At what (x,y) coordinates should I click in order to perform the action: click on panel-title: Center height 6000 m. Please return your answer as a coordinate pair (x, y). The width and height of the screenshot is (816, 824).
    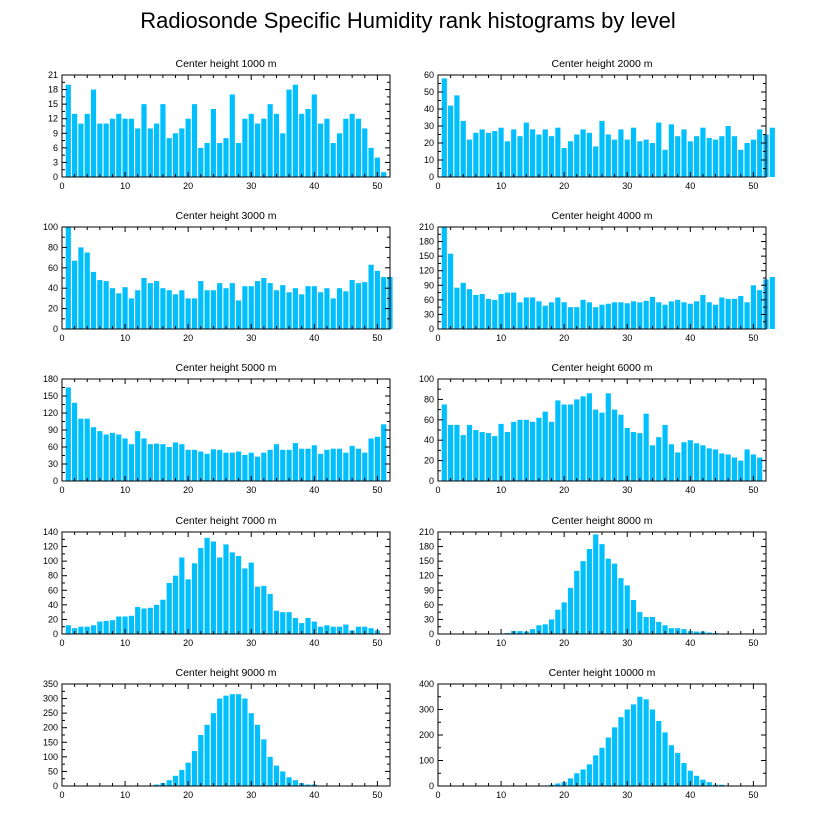
    Looking at the image, I should click on (602, 368).